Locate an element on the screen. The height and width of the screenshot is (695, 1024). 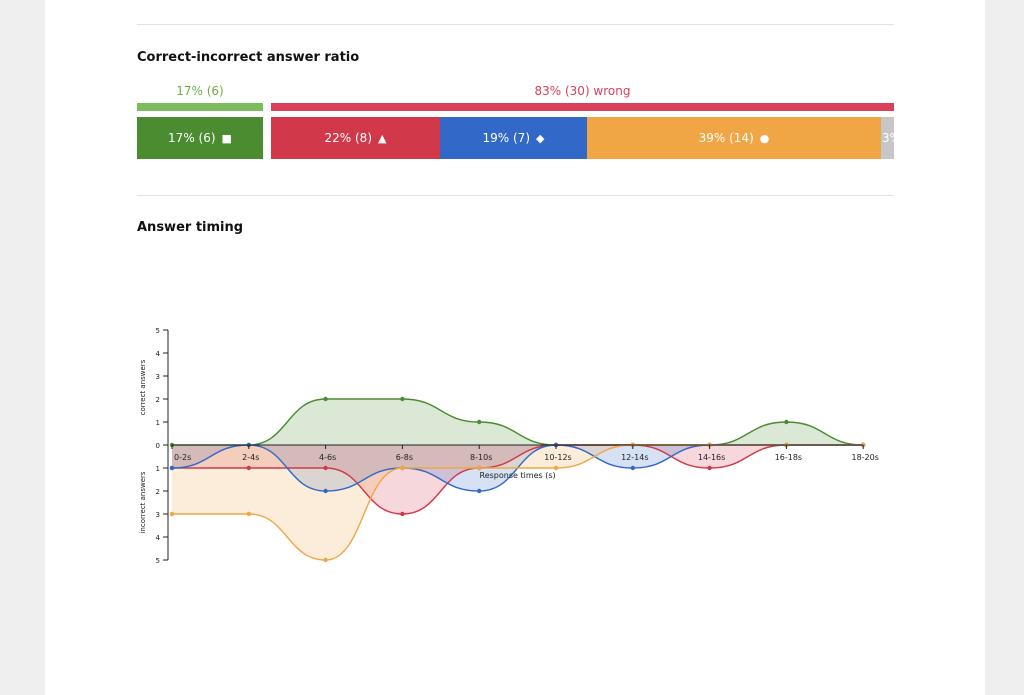
y-tick-label-top-1: 1 is located at coordinates (158, 423).